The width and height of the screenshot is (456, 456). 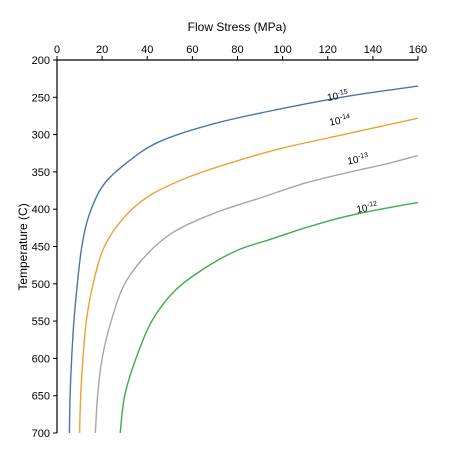 I want to click on y-tick-label: 600, so click(x=41, y=359).